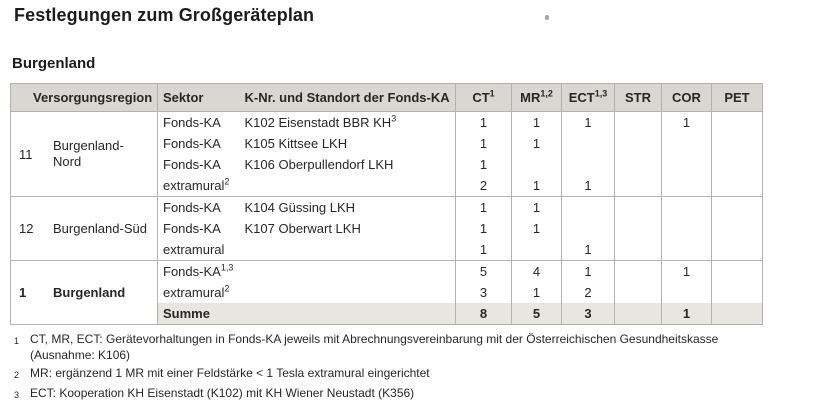 This screenshot has height=405, width=828. Describe the element at coordinates (17, 375) in the screenshot. I see `footnote-marker: 2` at that location.